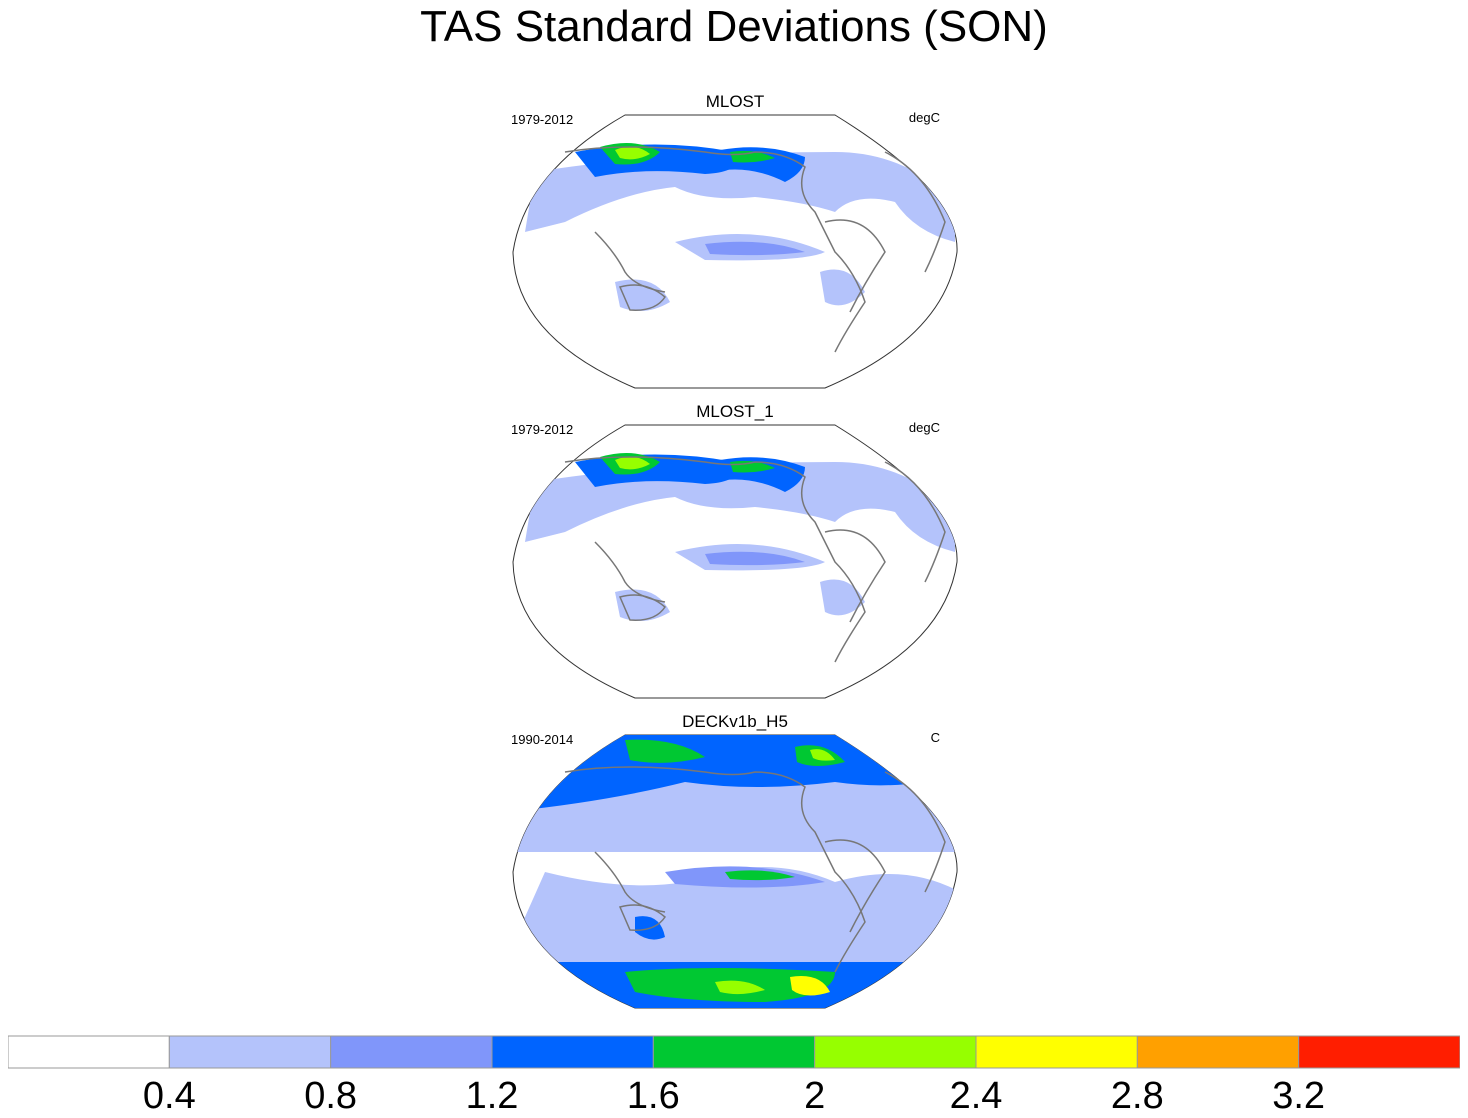 The width and height of the screenshot is (1468, 1118). What do you see at coordinates (734, 26) in the screenshot?
I see `figure-title: TAS Standard Deviations (SON)` at bounding box center [734, 26].